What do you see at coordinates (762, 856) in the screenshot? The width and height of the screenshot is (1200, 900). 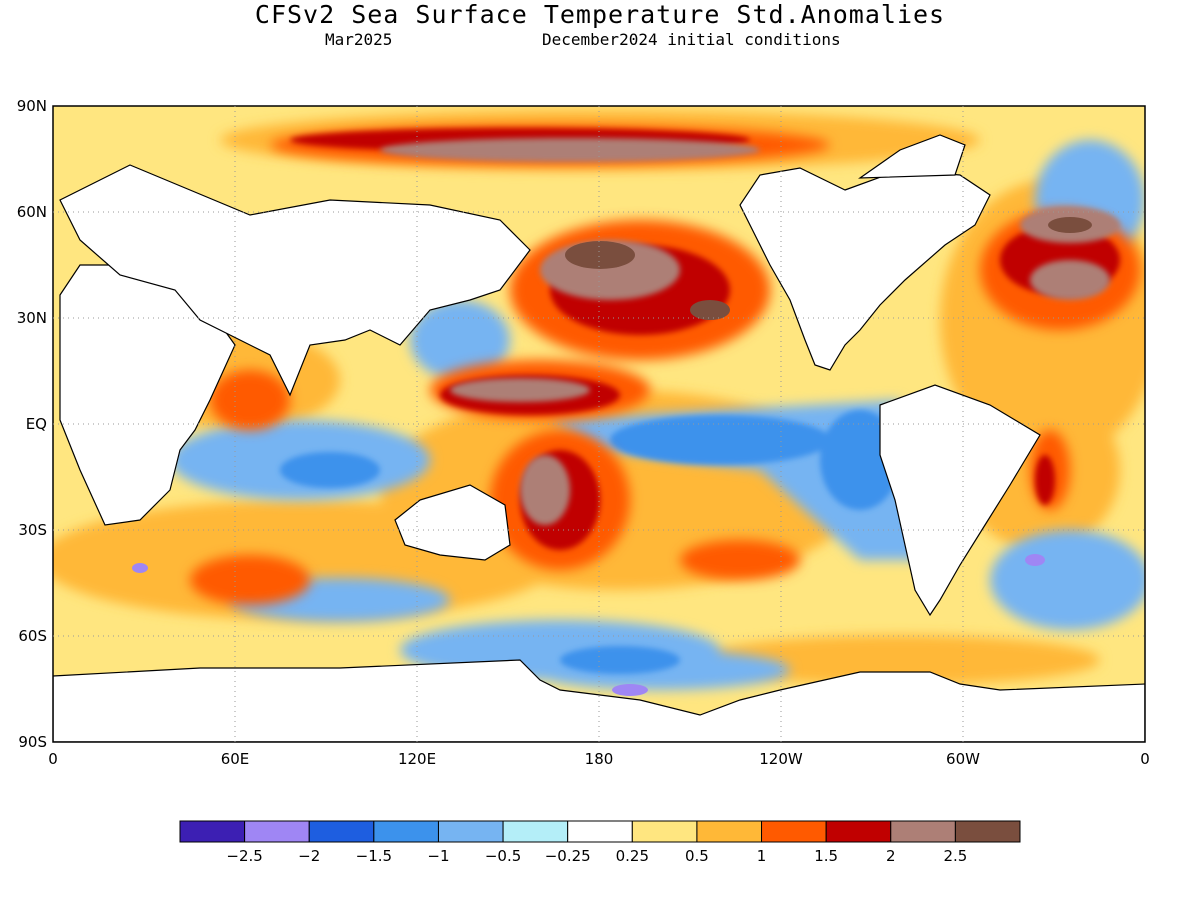 I see `colorbar-label: 1` at bounding box center [762, 856].